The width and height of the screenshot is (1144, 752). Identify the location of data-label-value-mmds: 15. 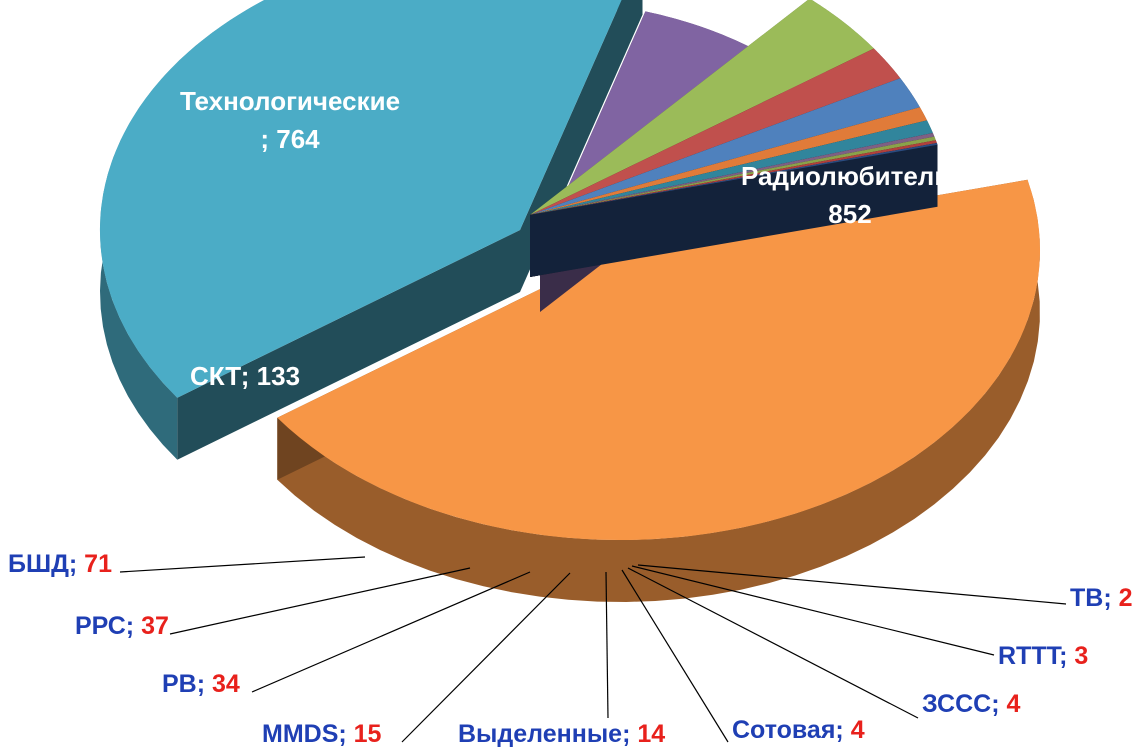
(368, 734).